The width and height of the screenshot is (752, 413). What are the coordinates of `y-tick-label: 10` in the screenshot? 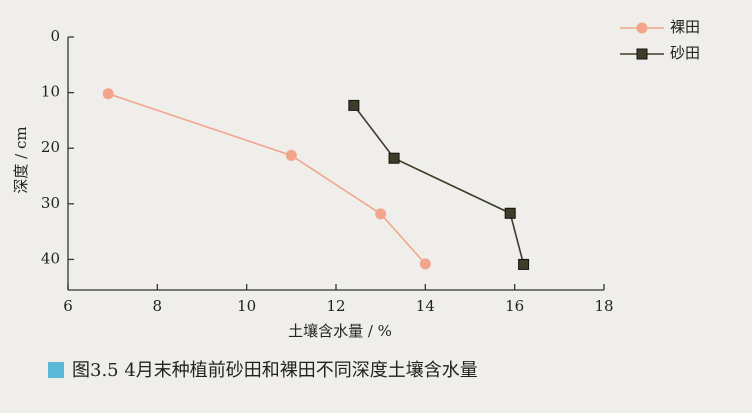 It's located at (50, 92).